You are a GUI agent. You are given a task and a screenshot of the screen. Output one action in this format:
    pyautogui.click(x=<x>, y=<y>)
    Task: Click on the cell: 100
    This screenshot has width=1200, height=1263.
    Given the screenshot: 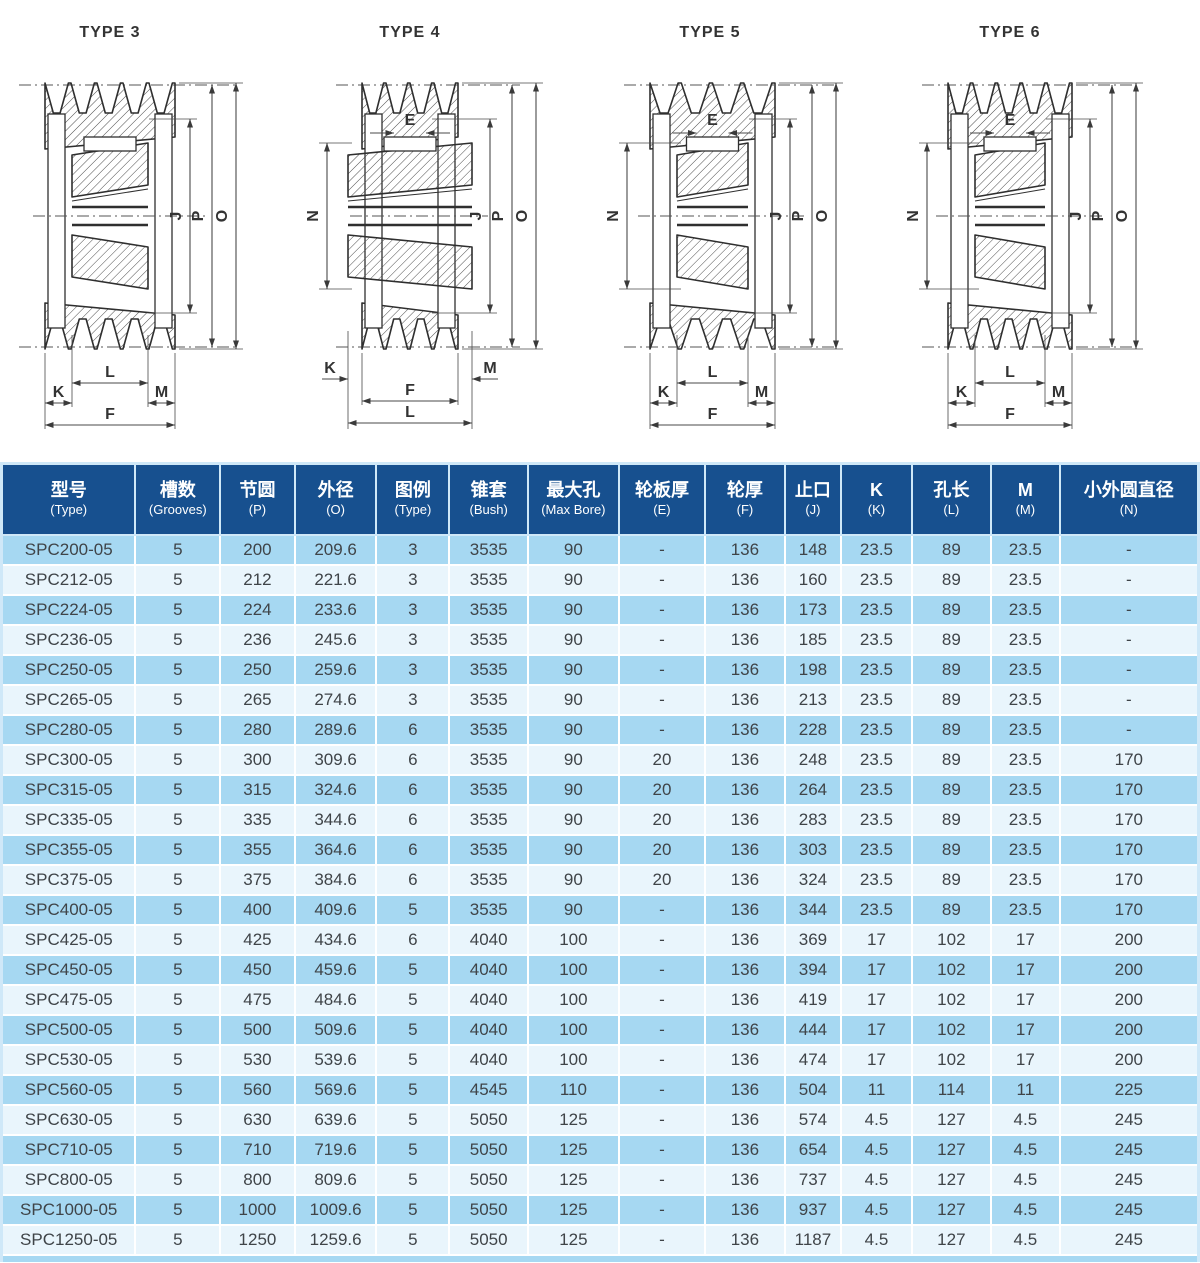 What is the action you would take?
    pyautogui.click(x=574, y=940)
    